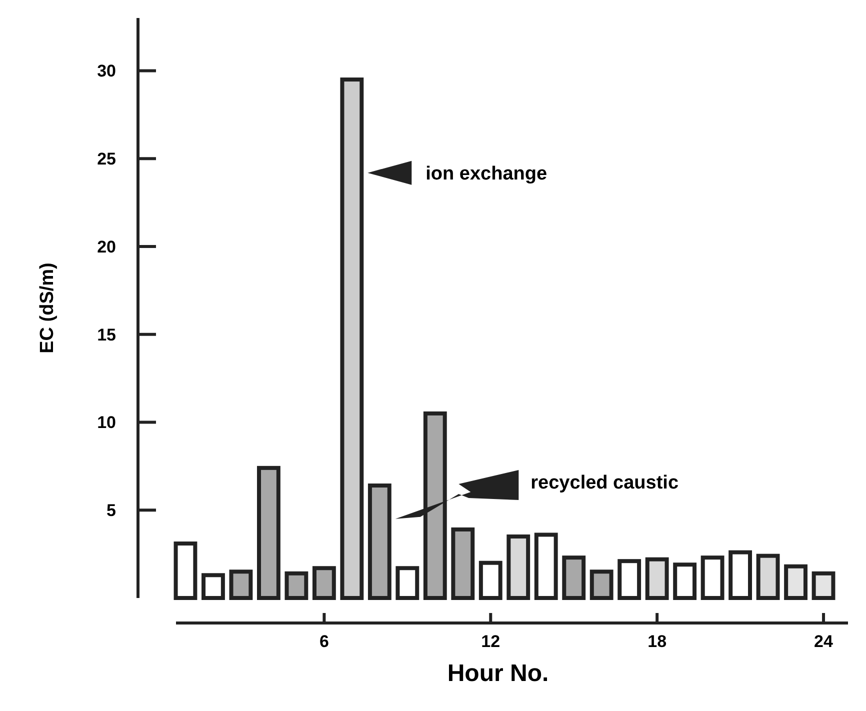 The width and height of the screenshot is (866, 711). I want to click on x-tick-label: 18, so click(657, 641).